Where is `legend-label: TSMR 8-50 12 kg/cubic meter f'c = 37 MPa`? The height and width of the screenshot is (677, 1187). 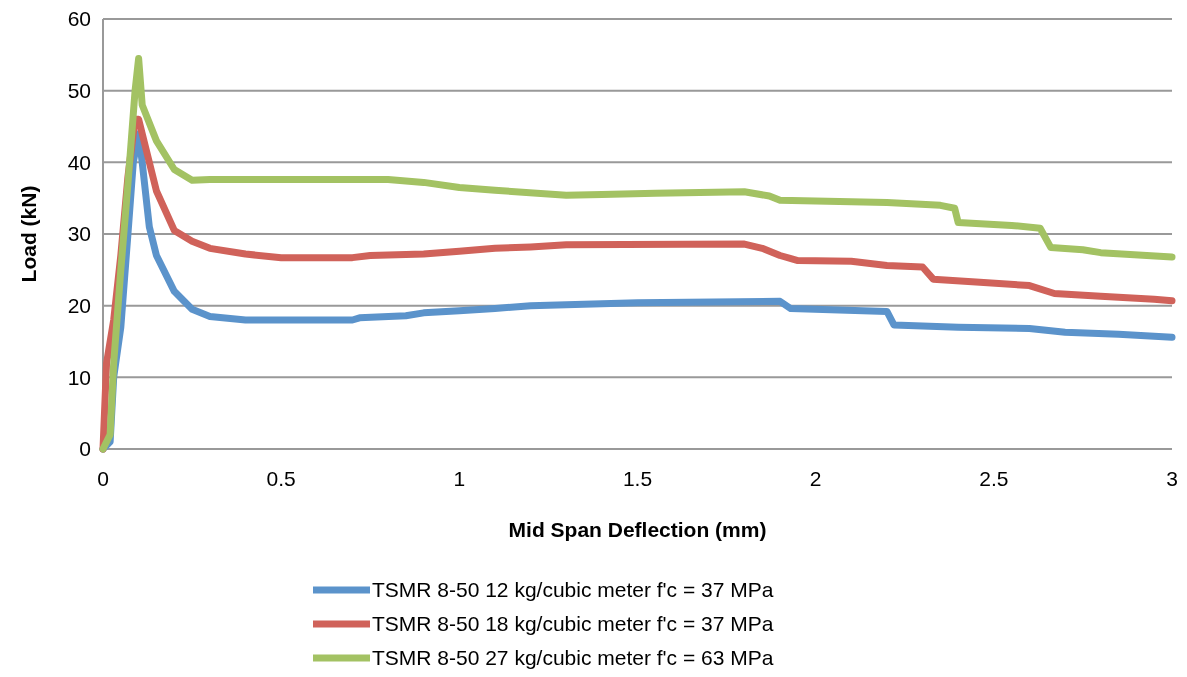 legend-label: TSMR 8-50 12 kg/cubic meter f'c = 37 MPa is located at coordinates (573, 590).